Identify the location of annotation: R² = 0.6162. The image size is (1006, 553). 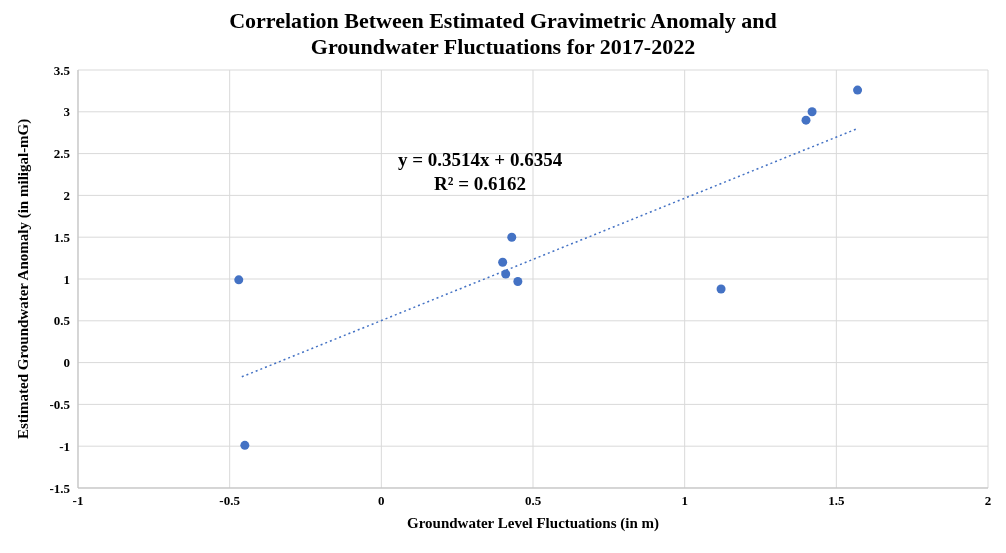
(480, 184).